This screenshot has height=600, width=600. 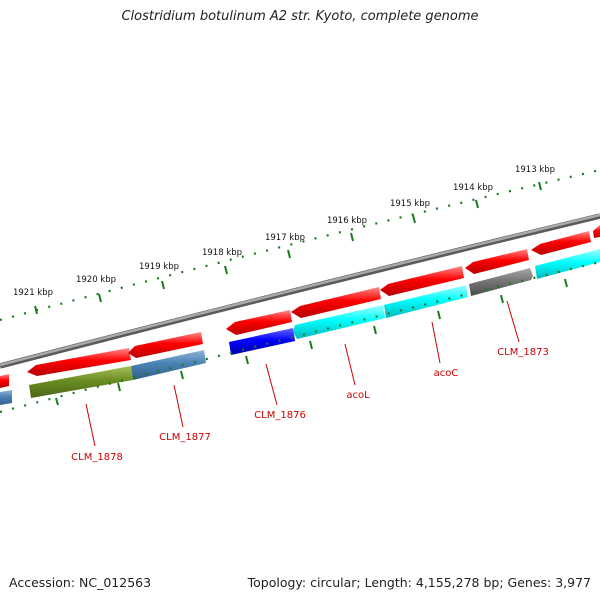 What do you see at coordinates (289, 254) in the screenshot?
I see `tick-1917` at bounding box center [289, 254].